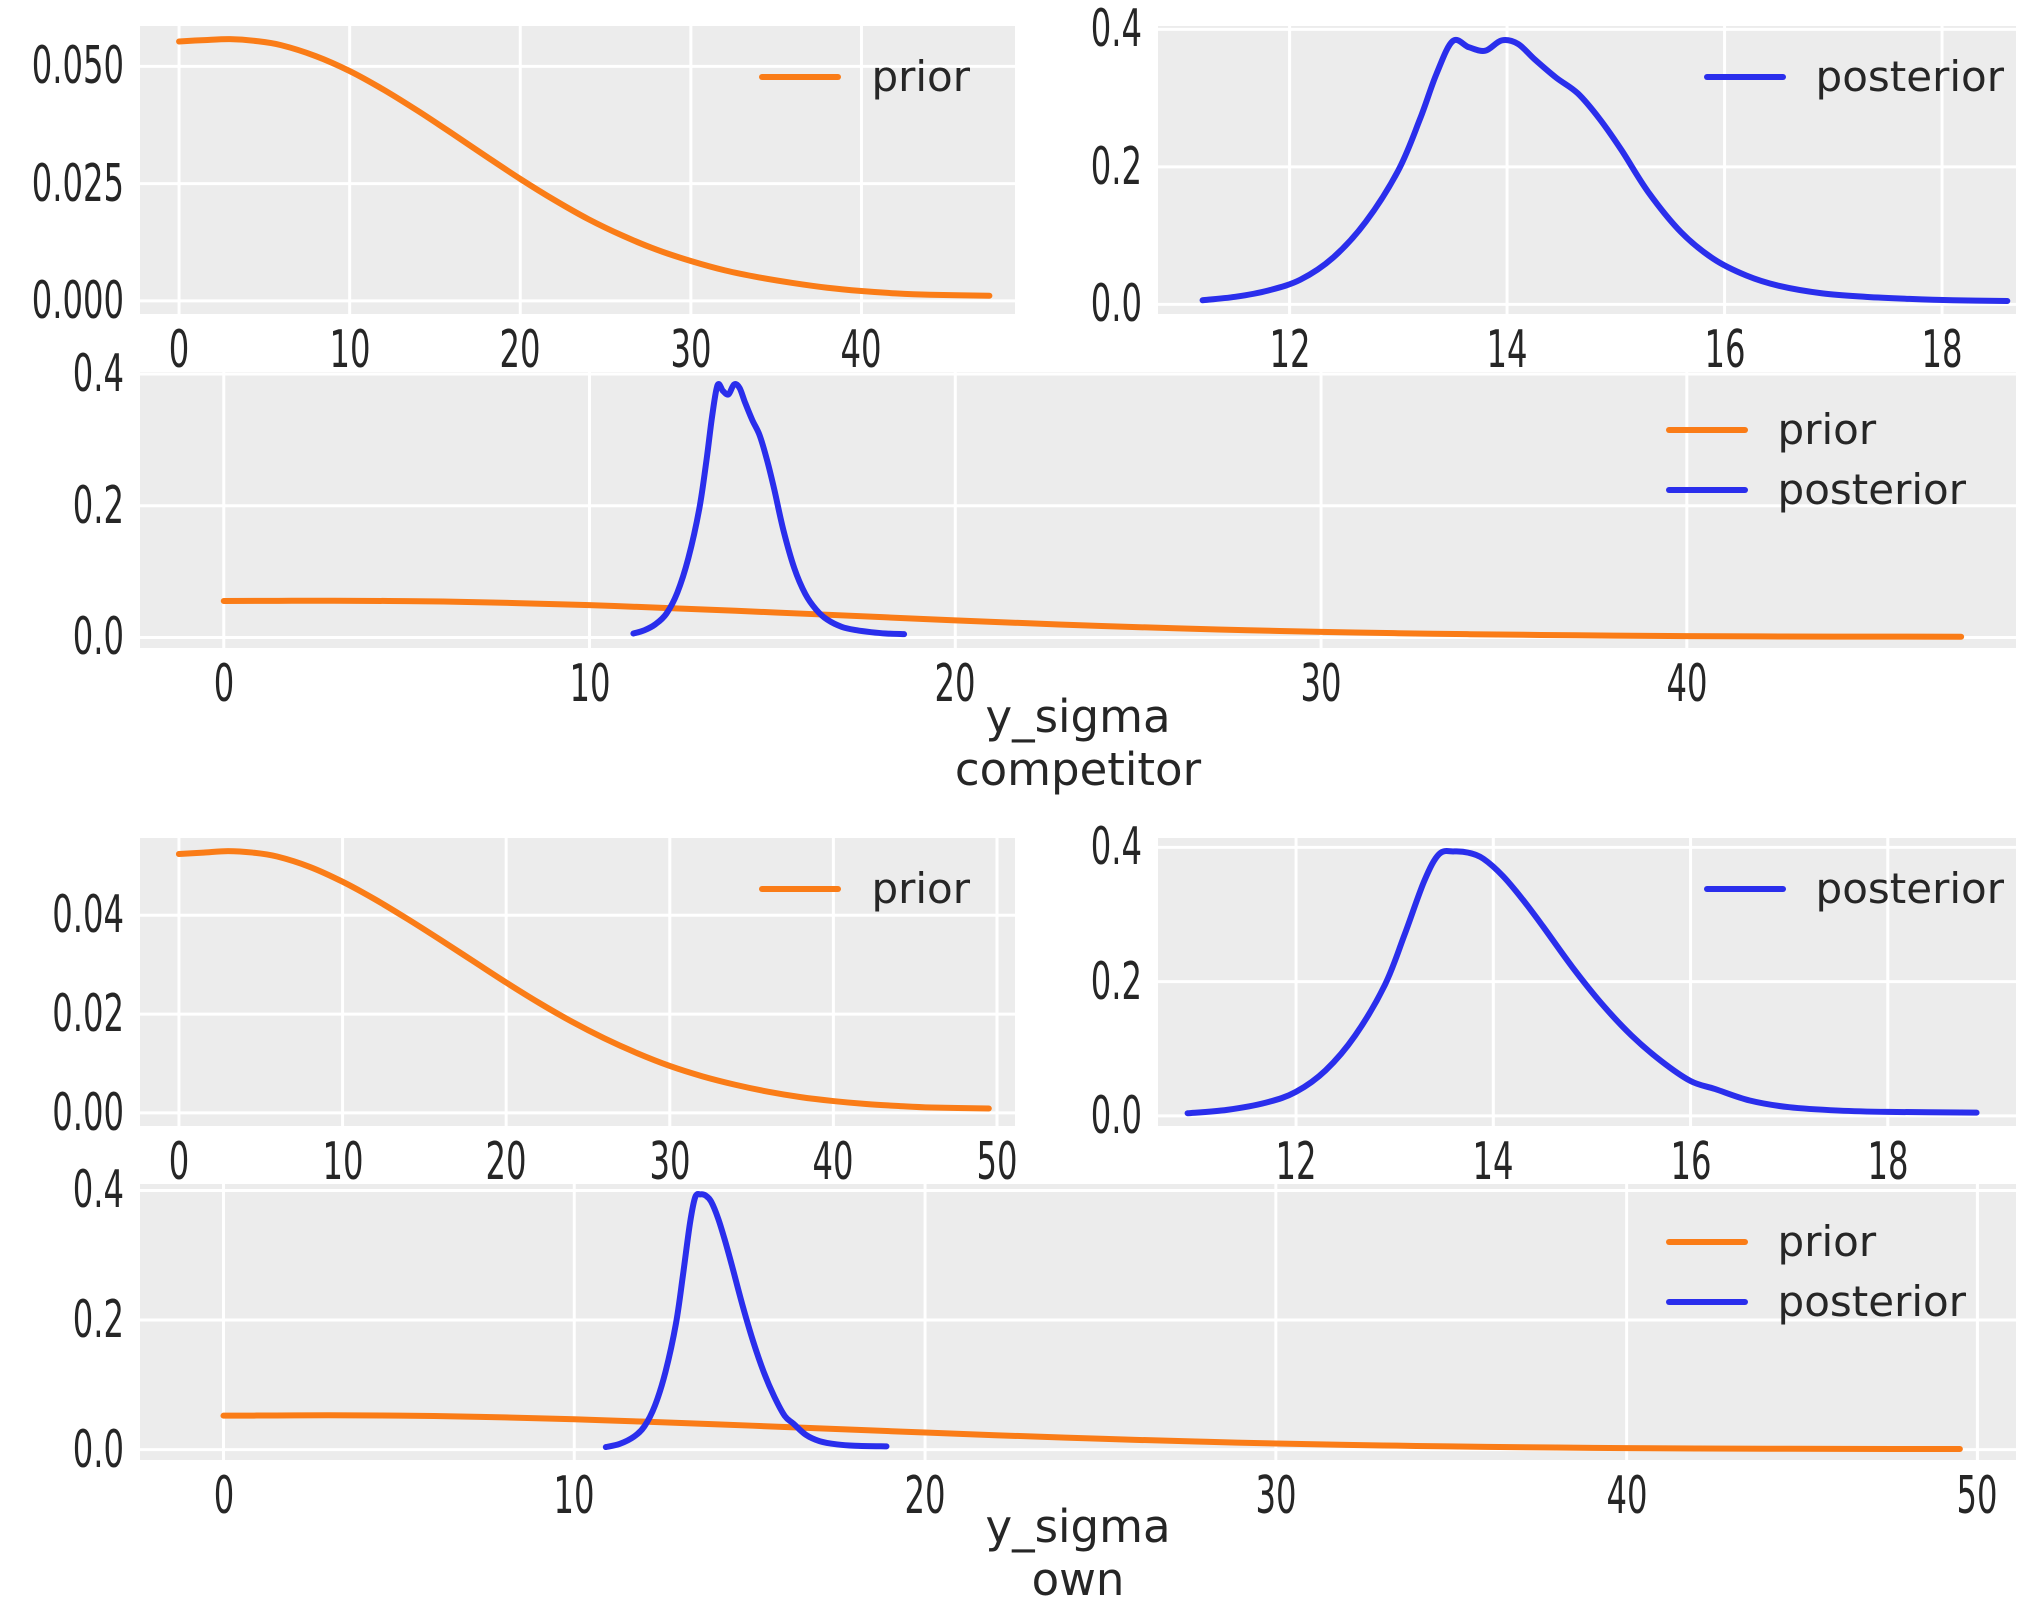 The image size is (2023, 1623). I want to click on panel-own-prior: 0 10 20 30 40 50 0.00 0.02 0.04 prior, so click(535, 1013).